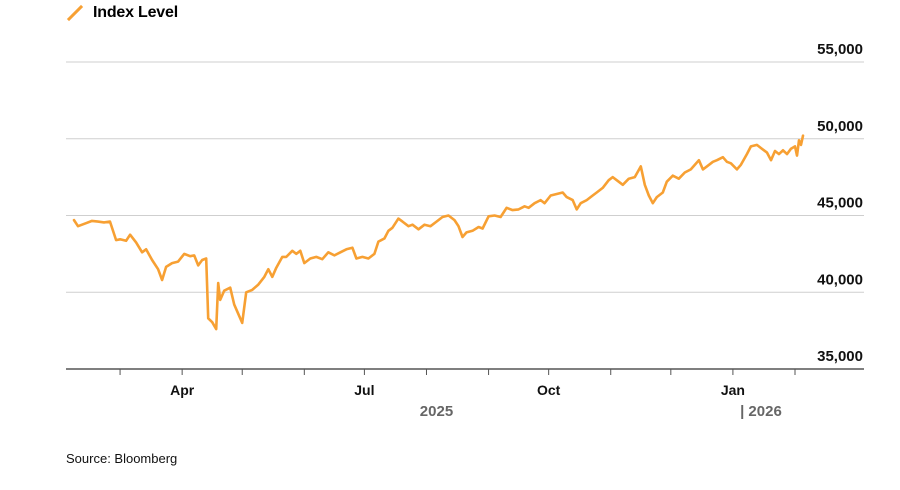  What do you see at coordinates (761, 411) in the screenshot?
I see `x-year-label: | 2026` at bounding box center [761, 411].